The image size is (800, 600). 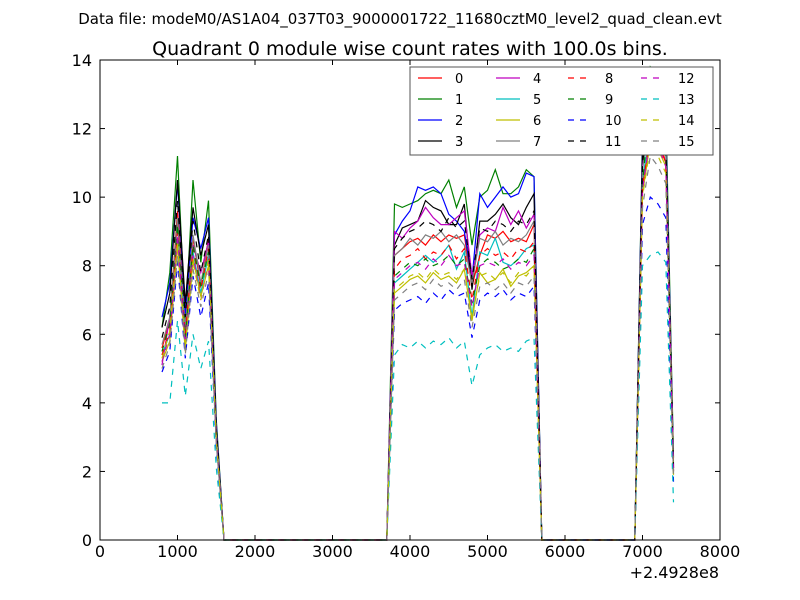 I want to click on legend-label-9: 9, so click(x=609, y=100).